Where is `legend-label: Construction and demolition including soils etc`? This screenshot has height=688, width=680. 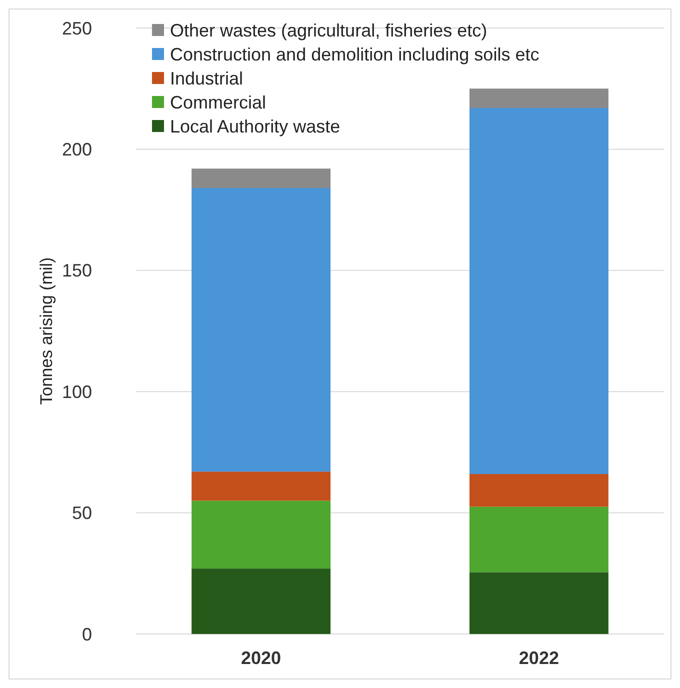
legend-label: Construction and demolition including soils etc is located at coordinates (355, 54).